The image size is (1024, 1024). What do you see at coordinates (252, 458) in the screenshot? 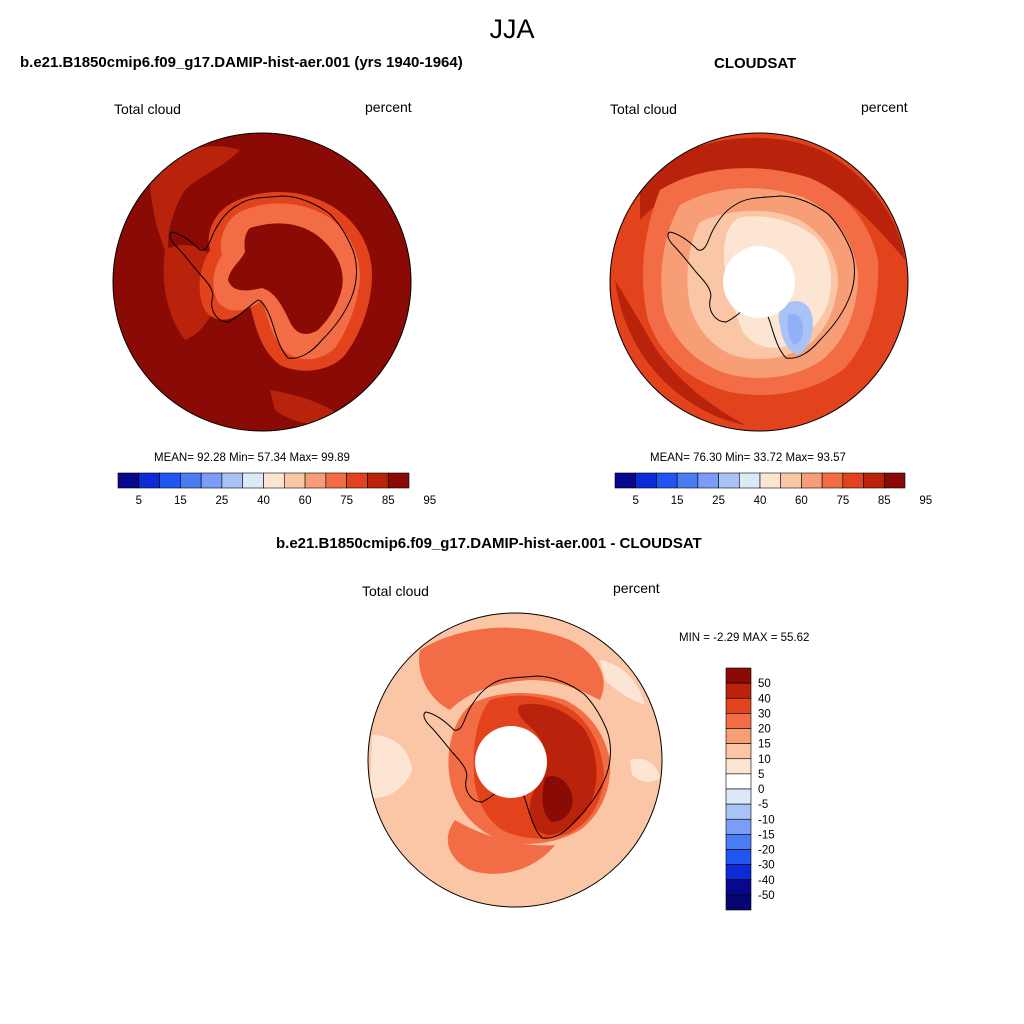
I see `panel1-stats: MEAN= 92.28 Min= 57.34 Max= 99.89` at bounding box center [252, 458].